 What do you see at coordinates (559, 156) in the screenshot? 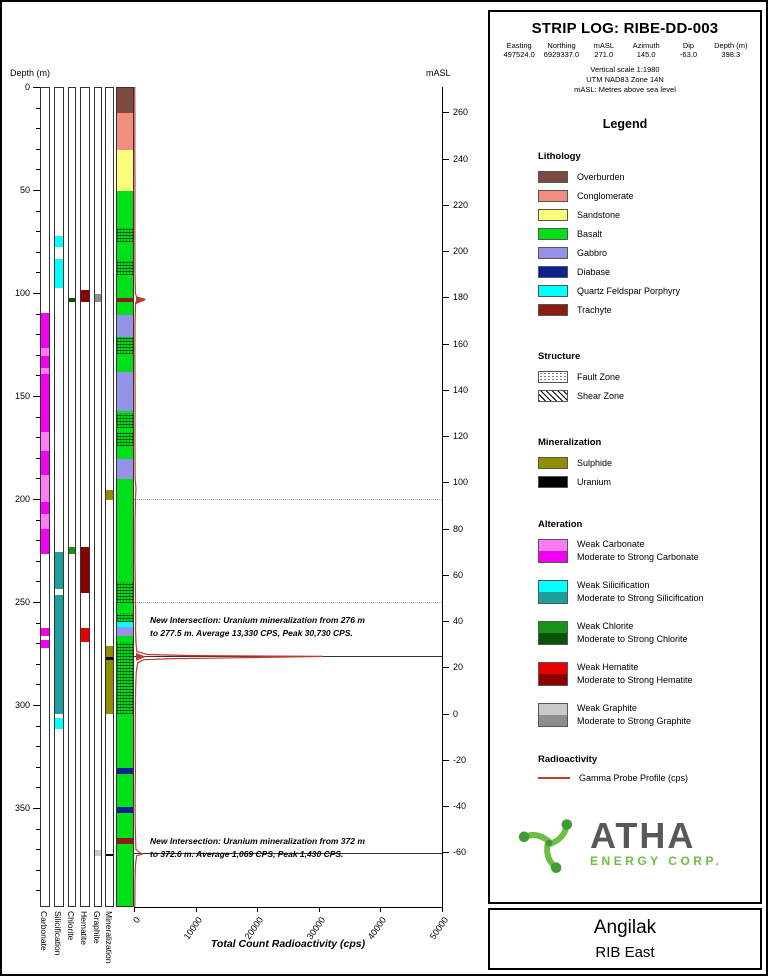
I see `lithology-section-title: Lithology` at bounding box center [559, 156].